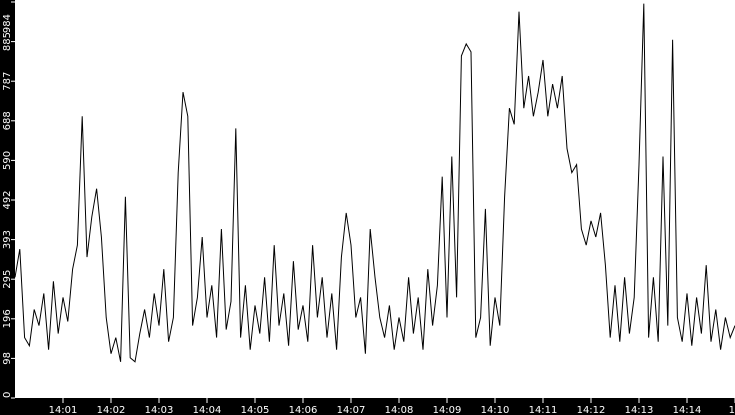 This screenshot has width=735, height=415. Describe the element at coordinates (639, 410) in the screenshot. I see `x-tick-label: 14:13` at that location.